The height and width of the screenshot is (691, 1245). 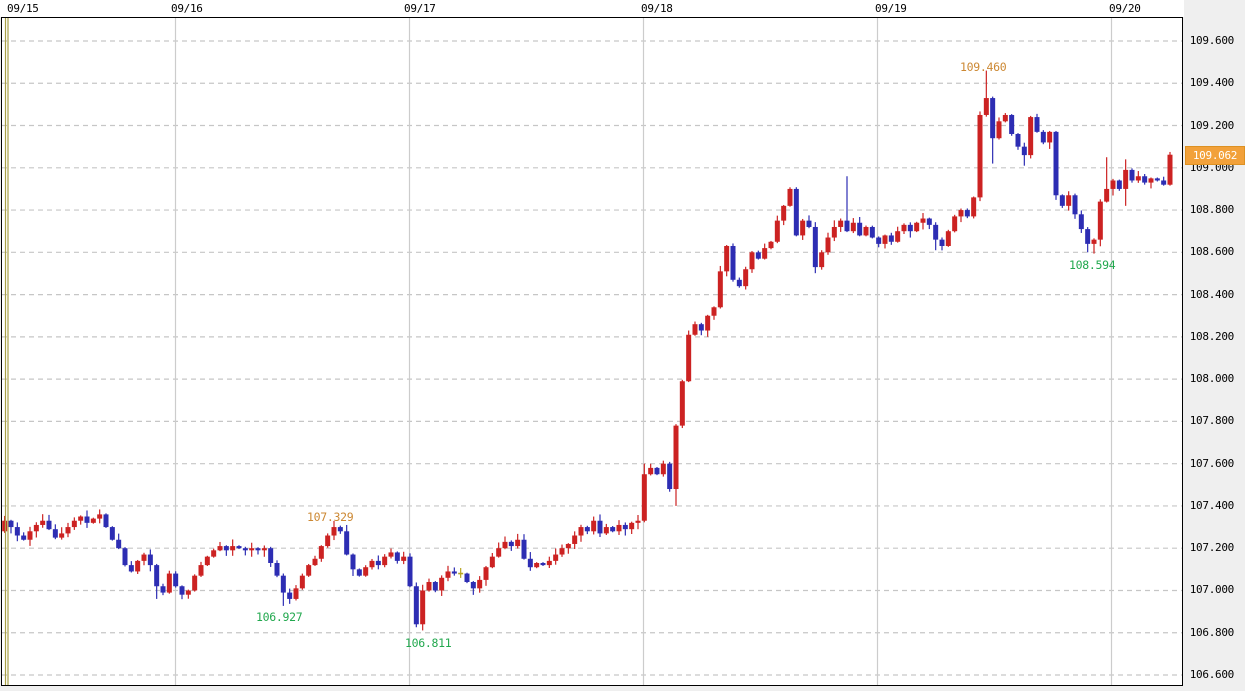 I want to click on top-date-axis, so click(x=592, y=8).